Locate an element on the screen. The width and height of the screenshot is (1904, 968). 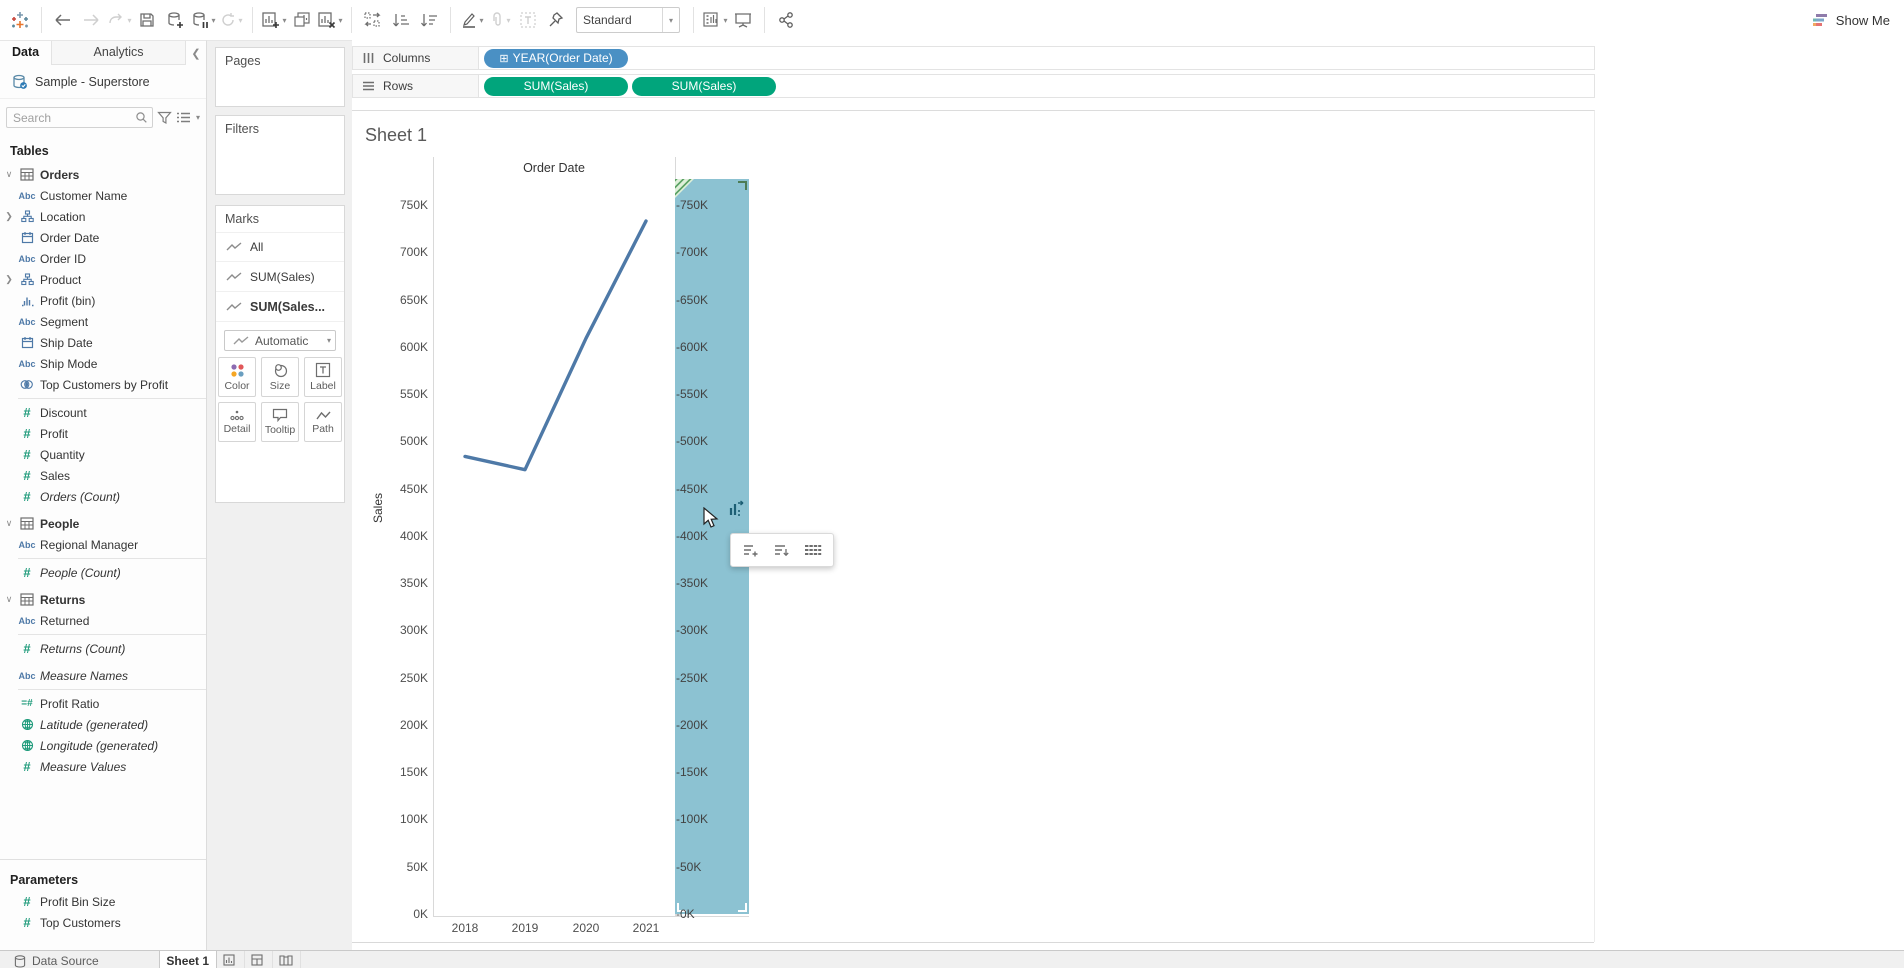
share-button is located at coordinates (786, 20).